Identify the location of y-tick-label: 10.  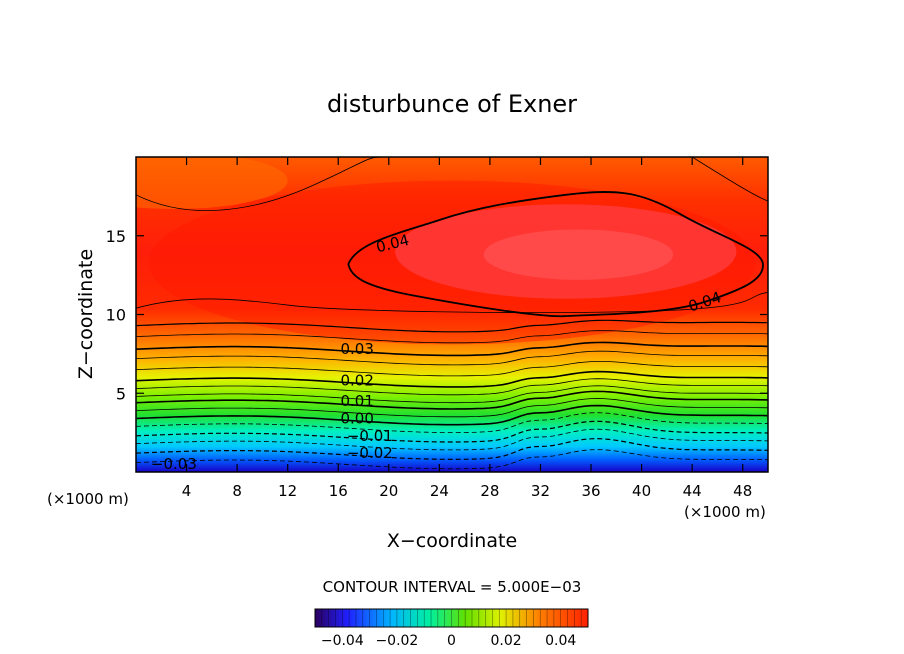
(116, 315).